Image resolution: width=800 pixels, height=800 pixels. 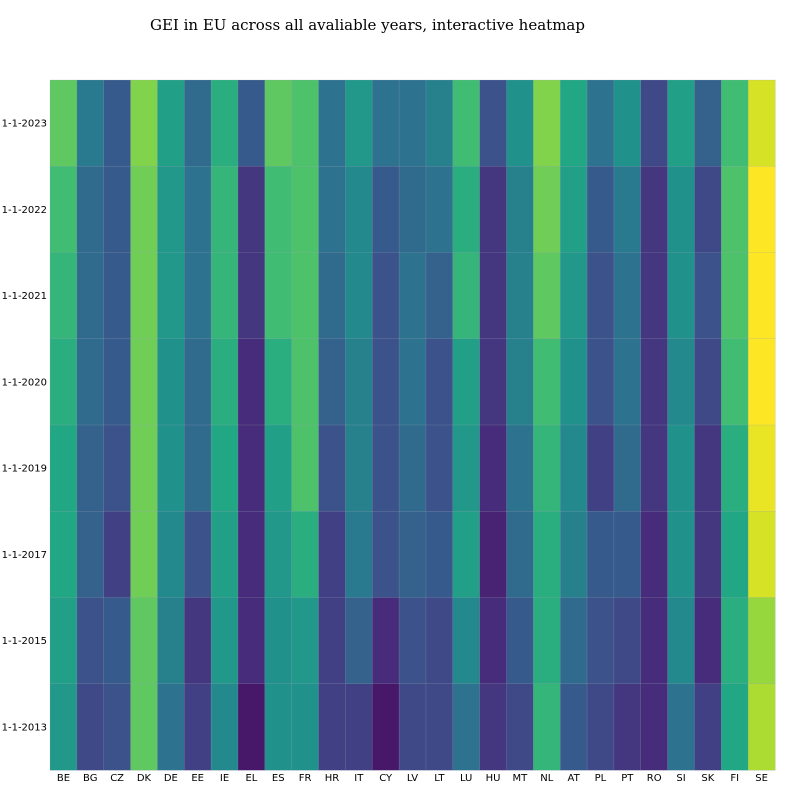 What do you see at coordinates (735, 468) in the screenshot?
I see `heatmap-cell-FI-1-1-2019` at bounding box center [735, 468].